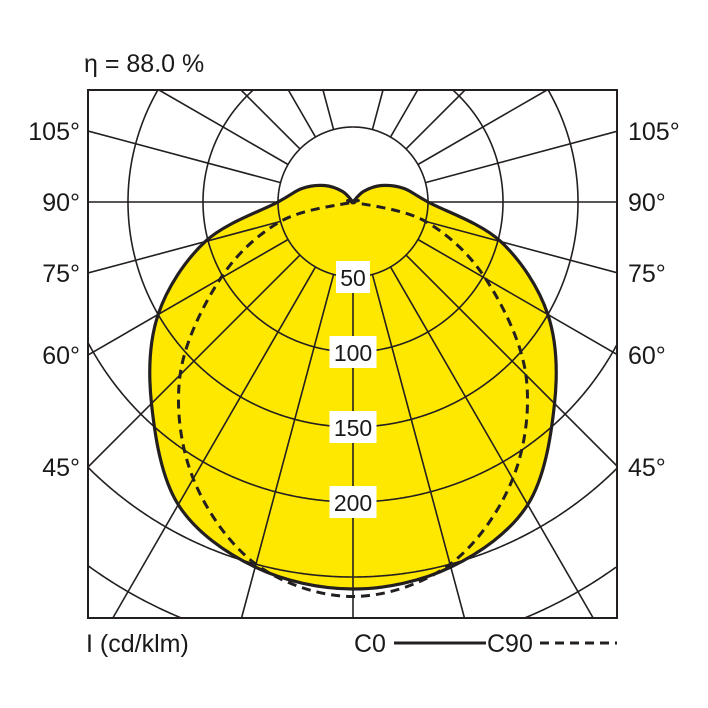 Image resolution: width=708 pixels, height=708 pixels. I want to click on radial-tick-label: 50, so click(353, 278).